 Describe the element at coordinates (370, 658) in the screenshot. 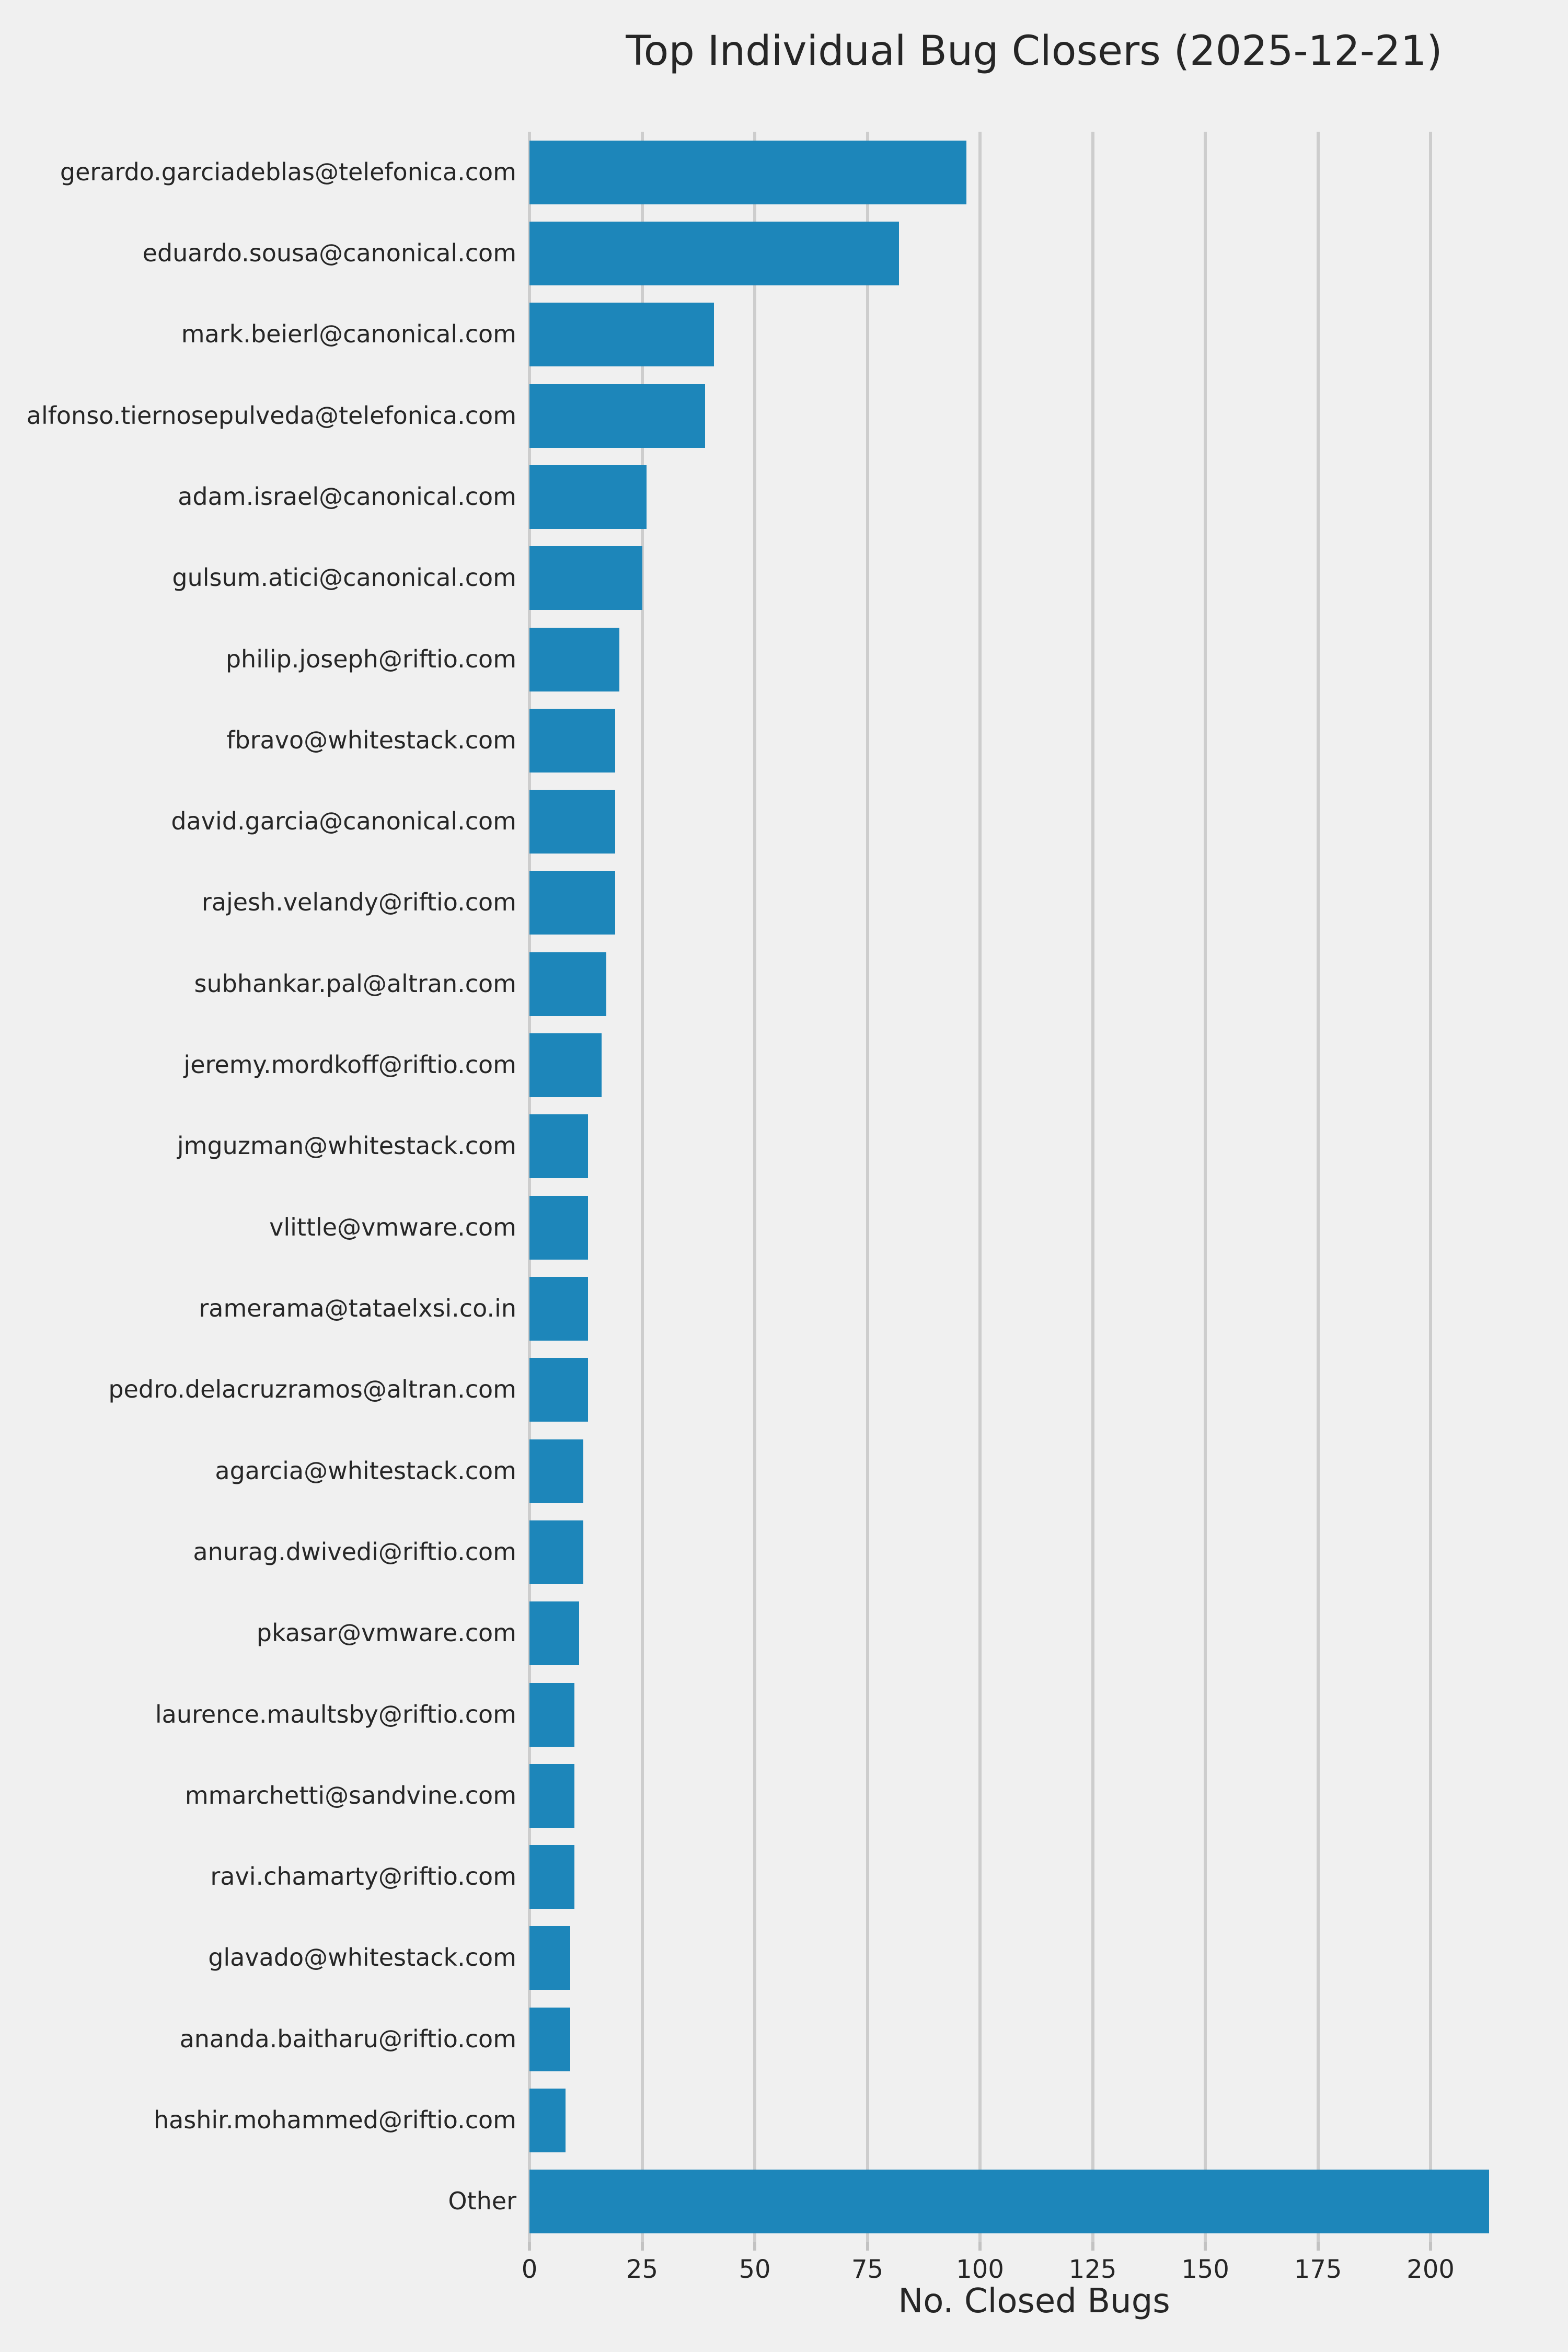

I see `y-tick-label: philip.joseph@riftio.com` at that location.